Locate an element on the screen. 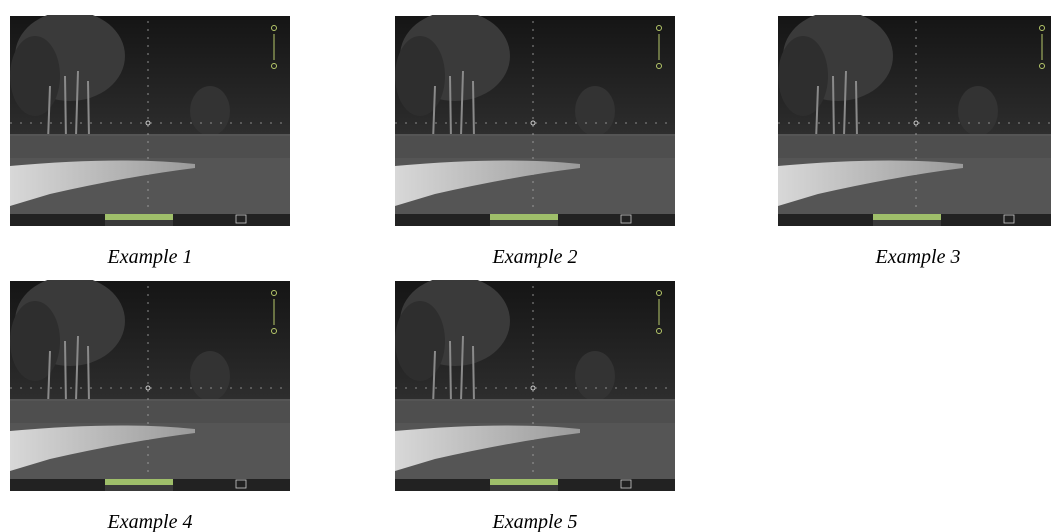 This screenshot has height=532, width=1051. panel-caption: Example 4 is located at coordinates (150, 521).